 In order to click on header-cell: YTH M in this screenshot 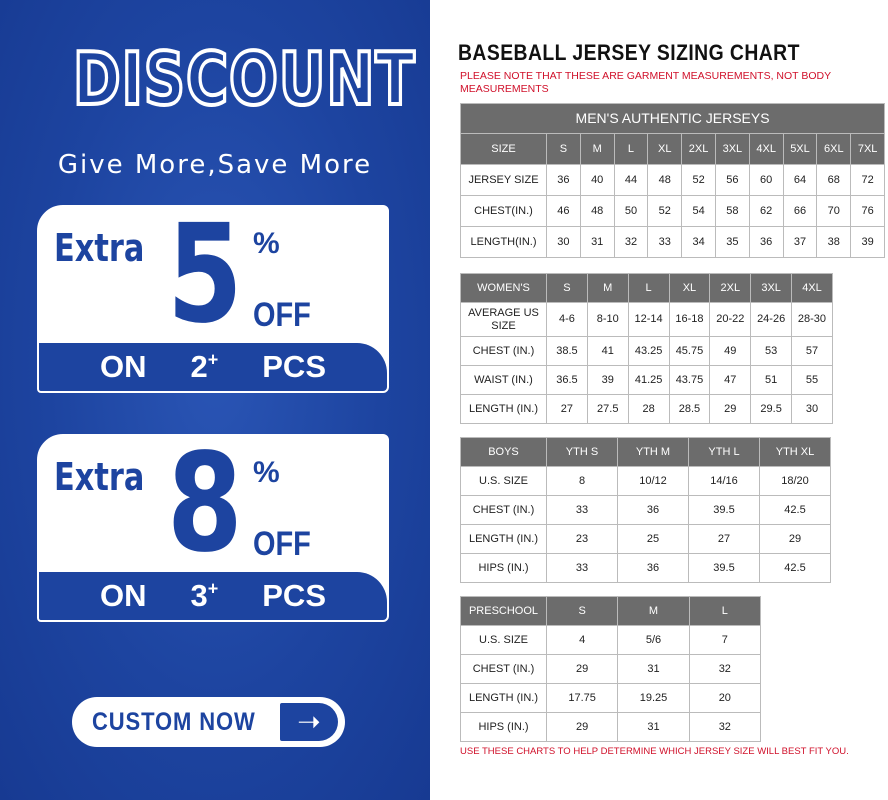, I will do `click(653, 452)`.